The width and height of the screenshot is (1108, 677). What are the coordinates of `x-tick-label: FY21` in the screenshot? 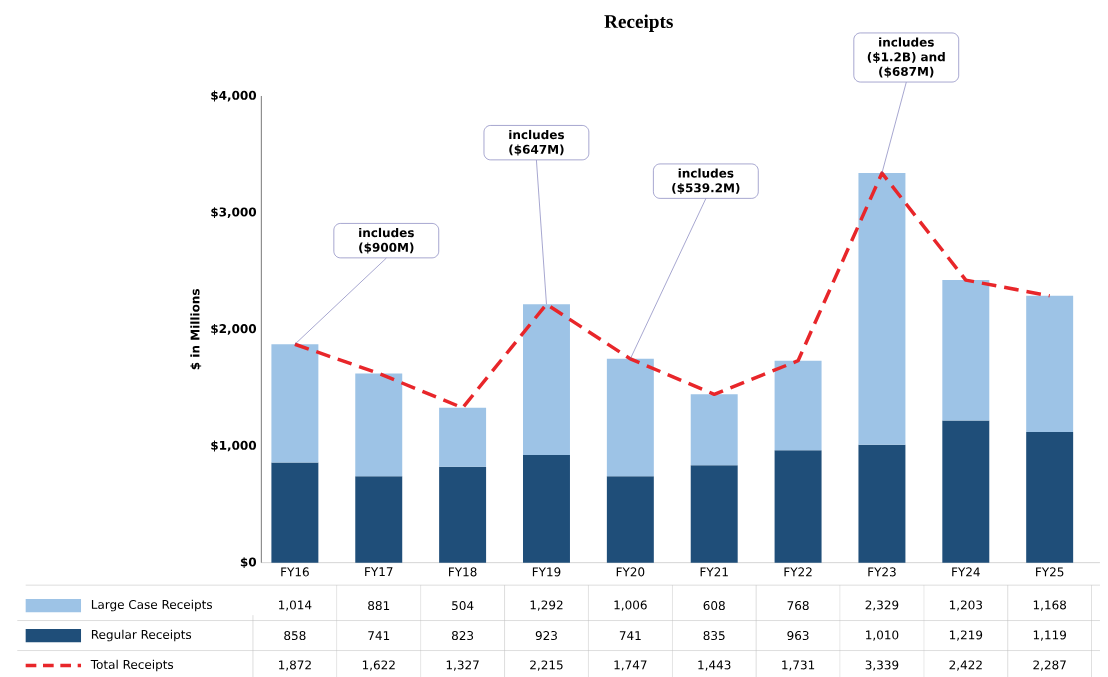 It's located at (714, 572).